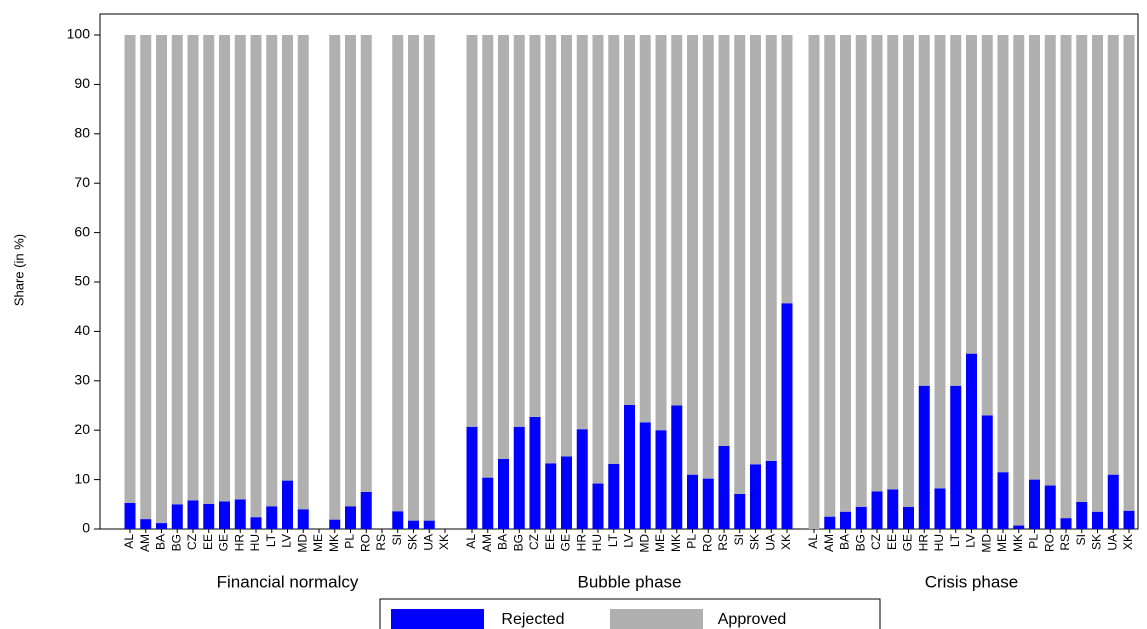 The width and height of the screenshot is (1147, 629). What do you see at coordinates (82, 133) in the screenshot?
I see `y-tick-label: 80` at bounding box center [82, 133].